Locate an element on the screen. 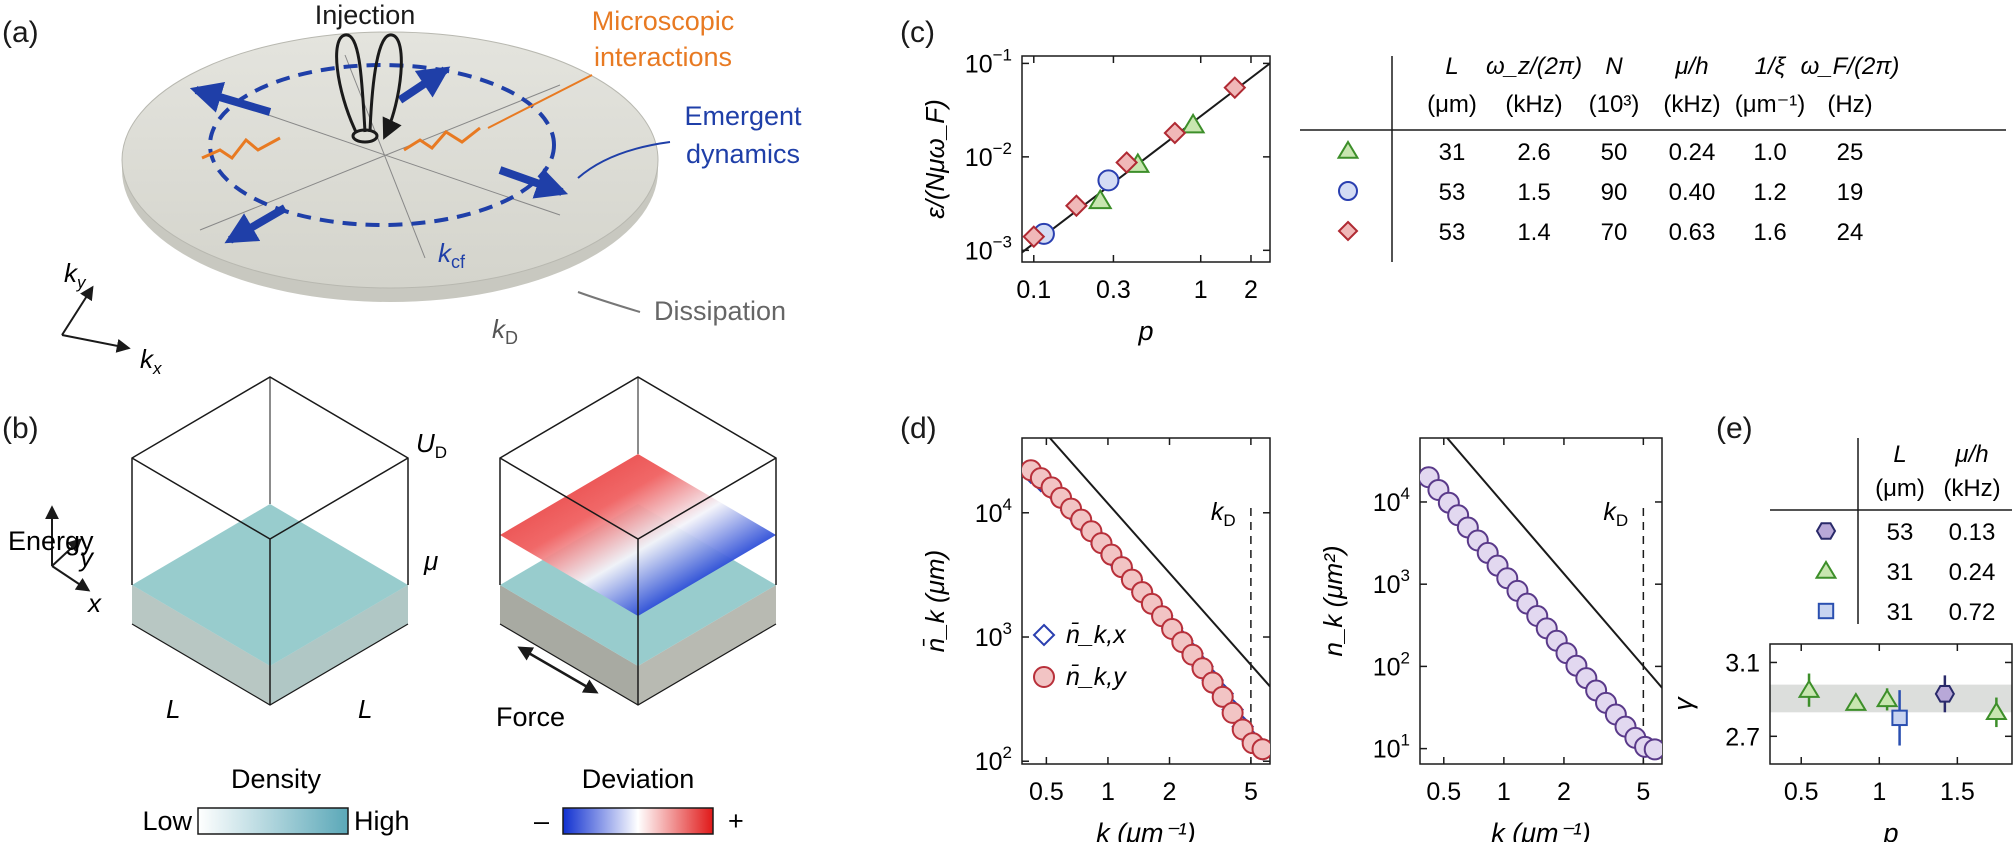 The image size is (2016, 842). box-outline is located at coordinates (270, 664).